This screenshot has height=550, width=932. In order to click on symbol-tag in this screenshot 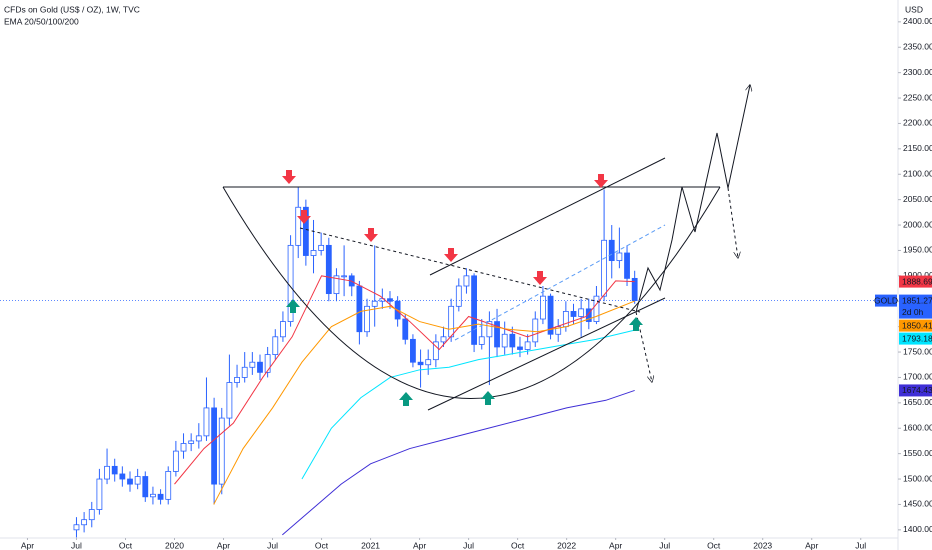, I will do `click(886, 300)`.